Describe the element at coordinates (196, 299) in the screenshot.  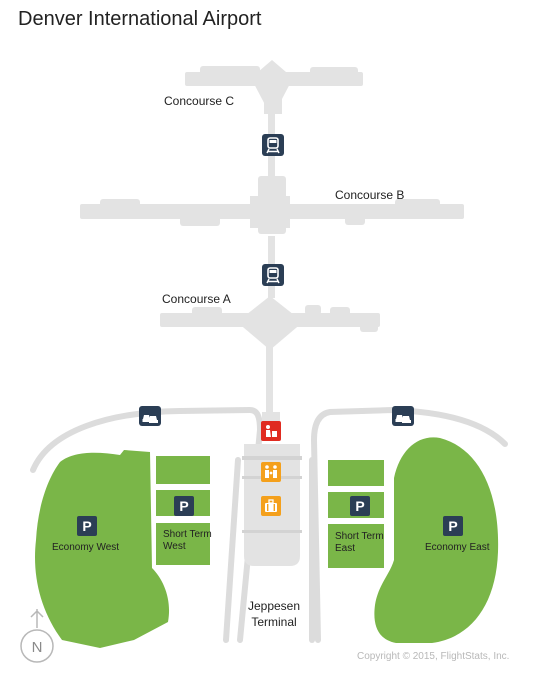
I see `concourse-a-label: Concourse A` at that location.